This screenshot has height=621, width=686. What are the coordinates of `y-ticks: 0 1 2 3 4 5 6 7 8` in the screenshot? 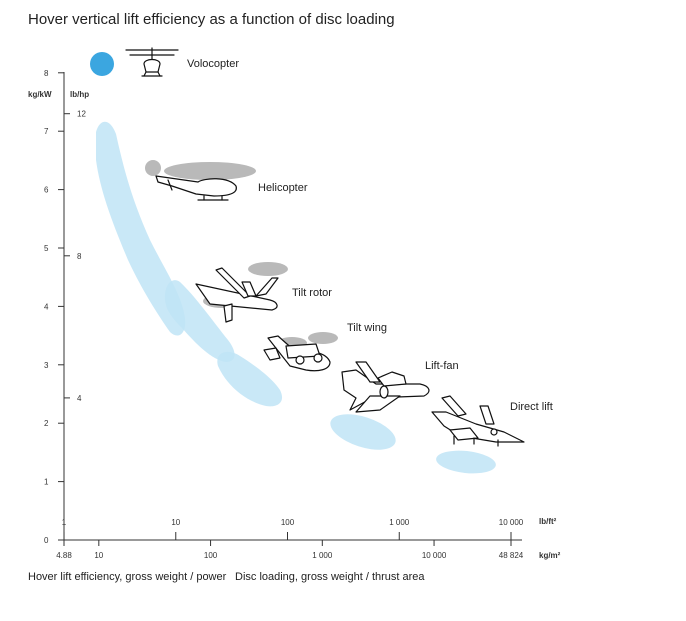 It's located at (54, 307).